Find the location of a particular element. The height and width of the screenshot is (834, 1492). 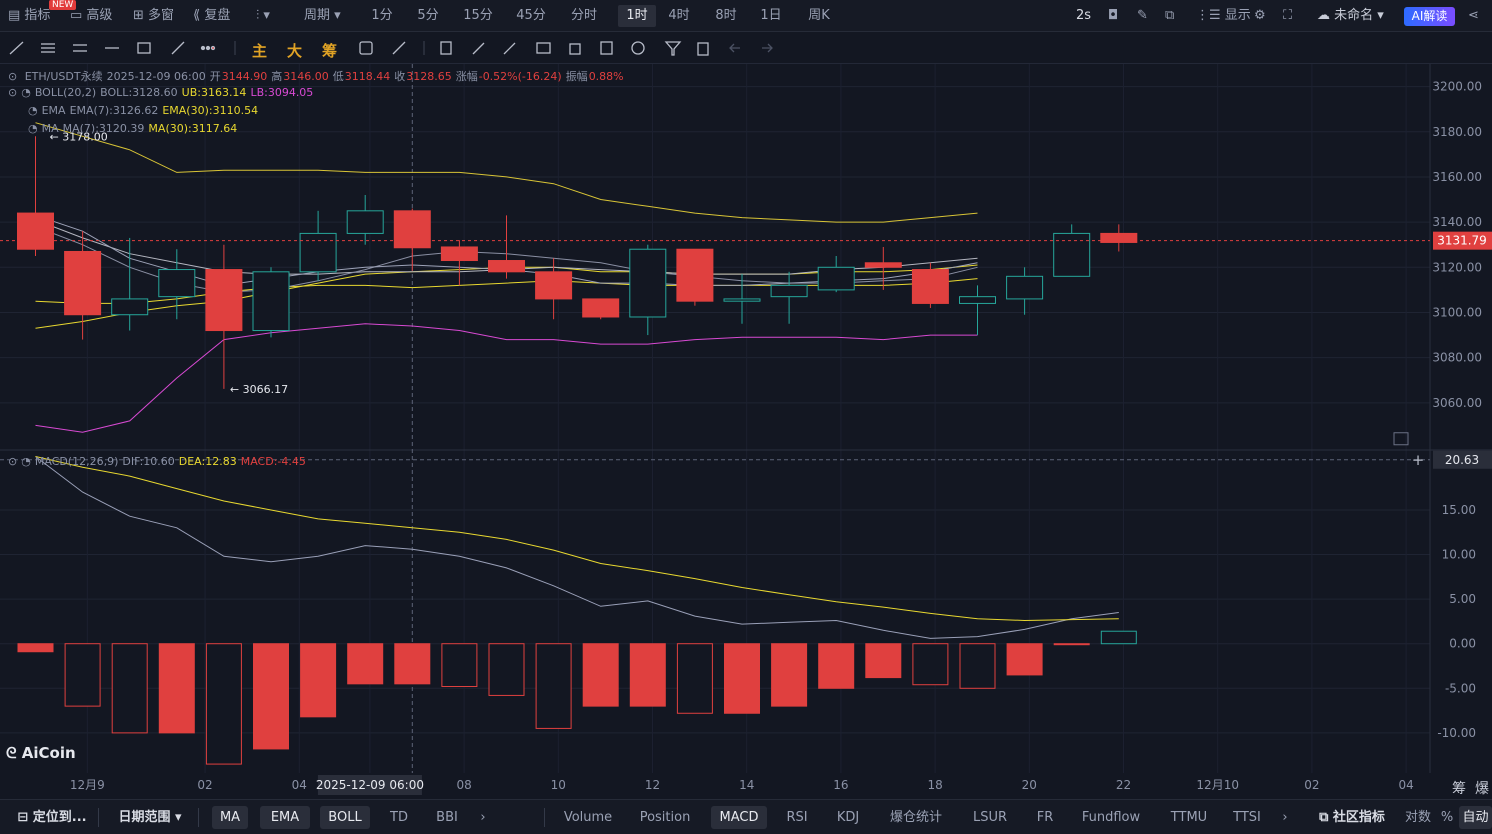

boll-mid-value: BOLL:3128.60 is located at coordinates (139, 92).